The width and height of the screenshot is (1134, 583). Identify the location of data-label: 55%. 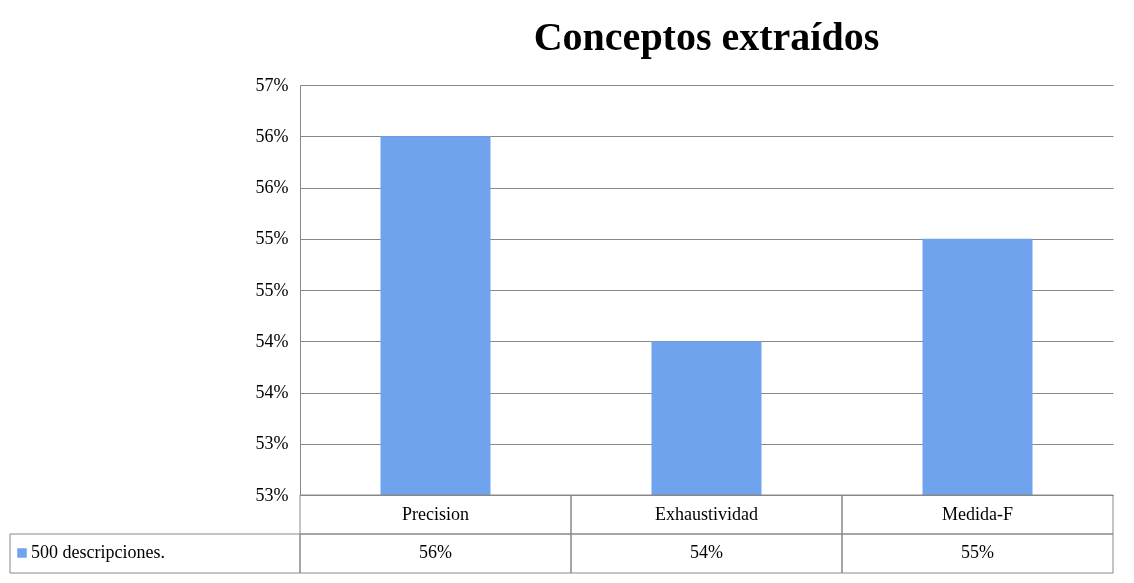
(977, 552).